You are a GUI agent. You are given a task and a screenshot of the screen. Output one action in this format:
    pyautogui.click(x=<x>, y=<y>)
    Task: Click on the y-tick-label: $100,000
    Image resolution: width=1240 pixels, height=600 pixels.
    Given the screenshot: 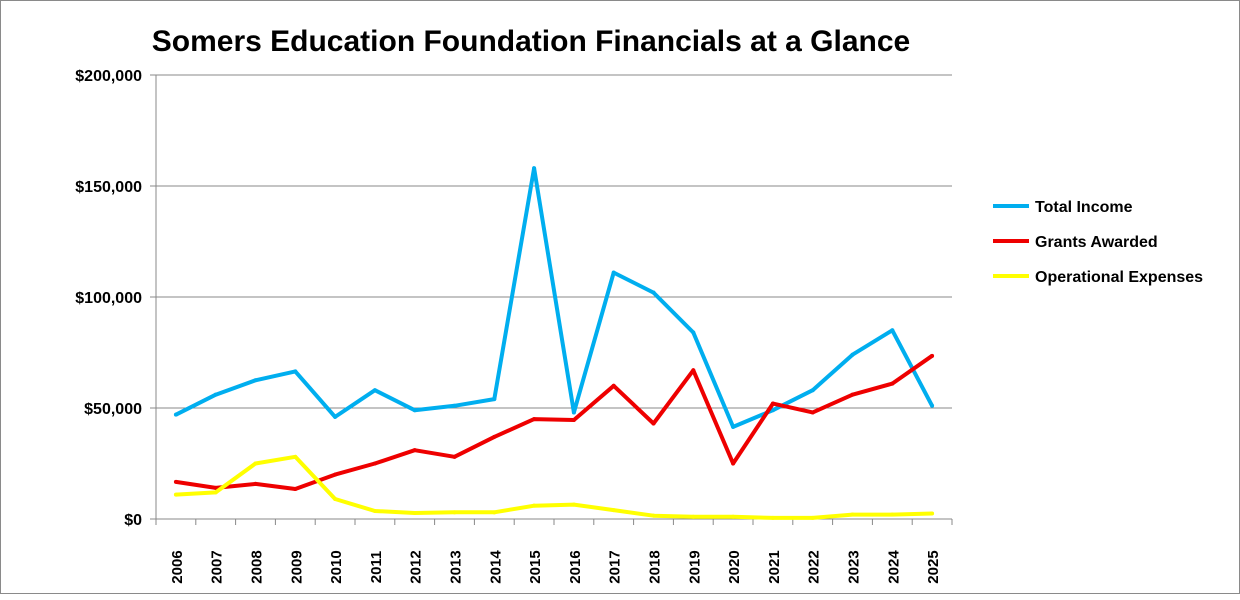 What is the action you would take?
    pyautogui.click(x=108, y=298)
    